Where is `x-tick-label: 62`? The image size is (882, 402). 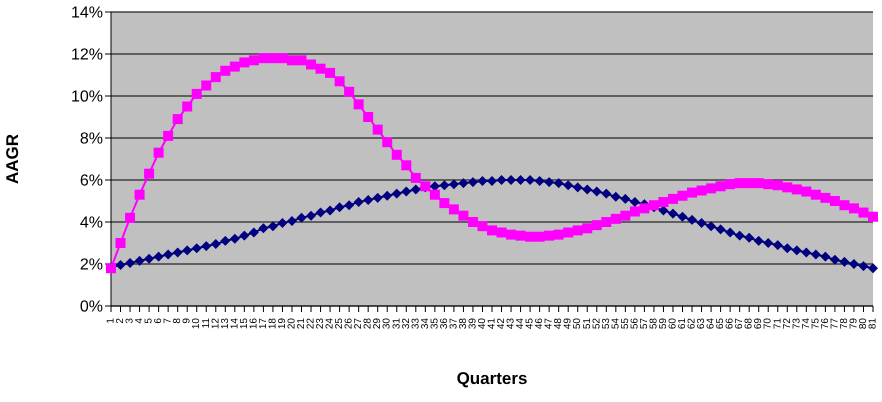
x-tick-label: 62 is located at coordinates (692, 324).